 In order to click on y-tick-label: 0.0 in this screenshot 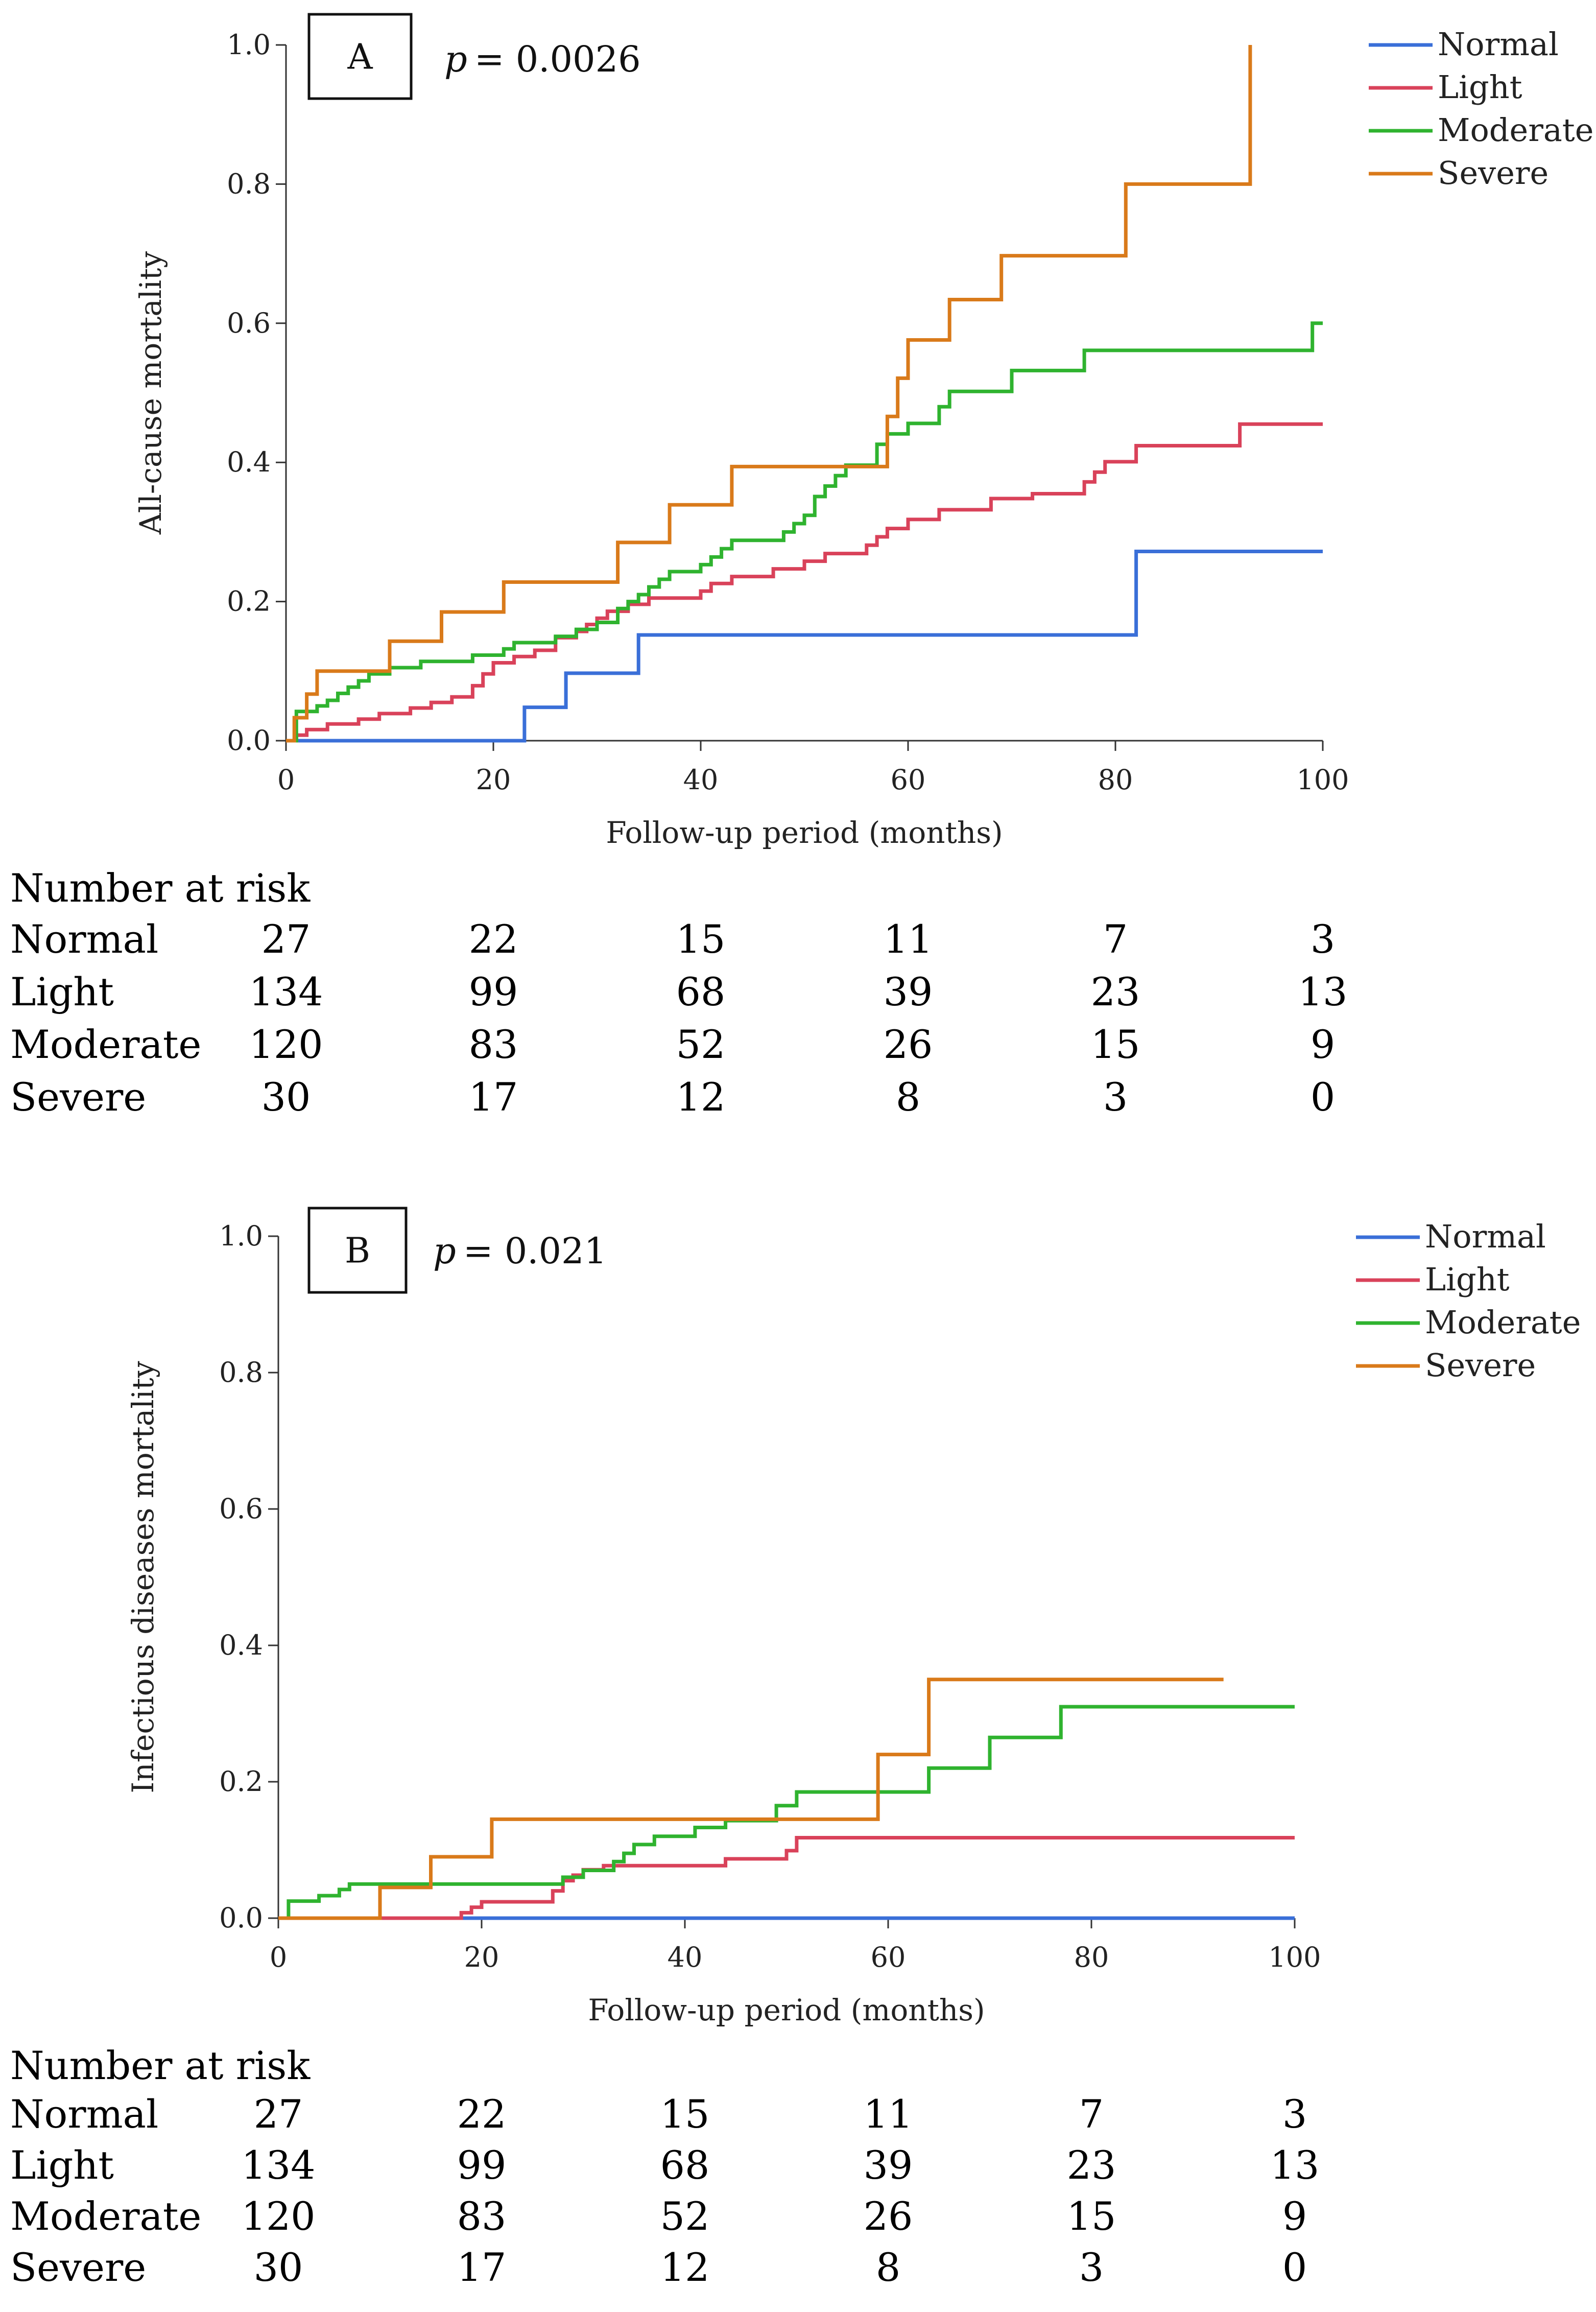, I will do `click(241, 1918)`.